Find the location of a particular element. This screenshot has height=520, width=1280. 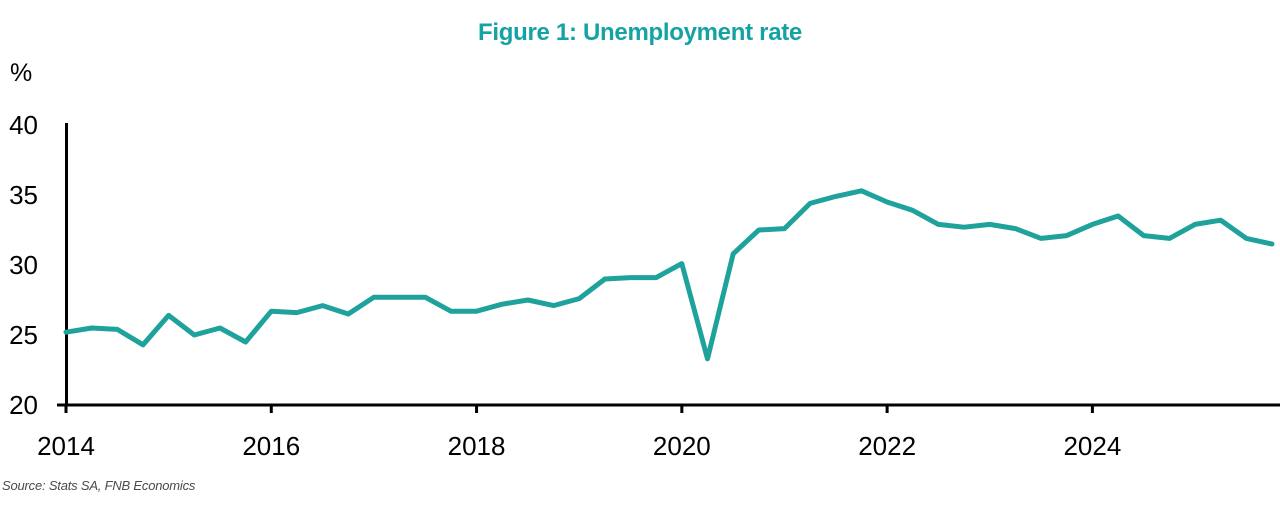

x-tick-label-2020: 2020 is located at coordinates (682, 446).